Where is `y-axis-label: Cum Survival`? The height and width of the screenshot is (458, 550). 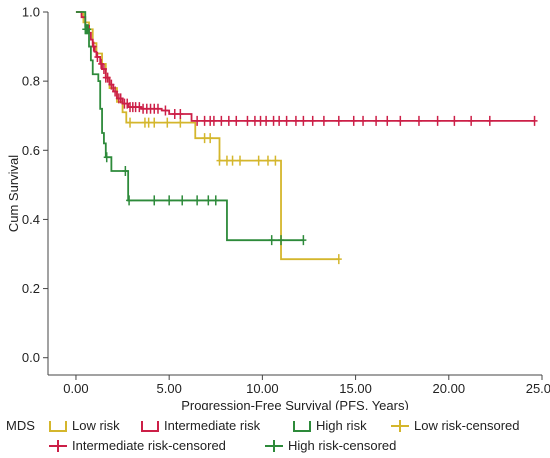
y-axis-label: Cum Survival is located at coordinates (13, 193).